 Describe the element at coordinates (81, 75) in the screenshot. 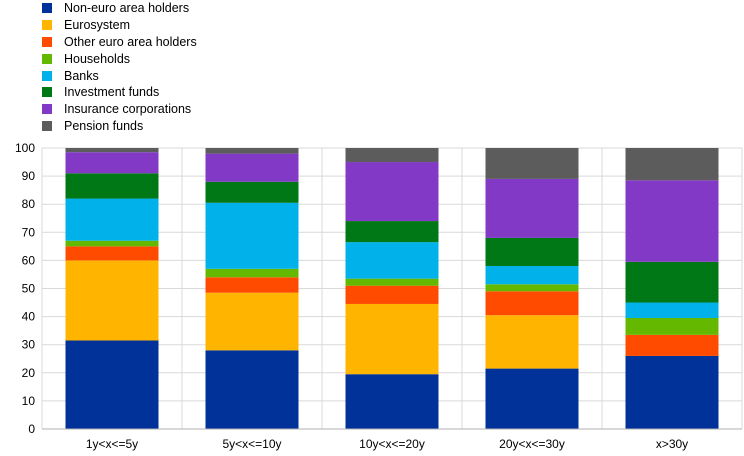

I see `legend-label: Banks` at that location.